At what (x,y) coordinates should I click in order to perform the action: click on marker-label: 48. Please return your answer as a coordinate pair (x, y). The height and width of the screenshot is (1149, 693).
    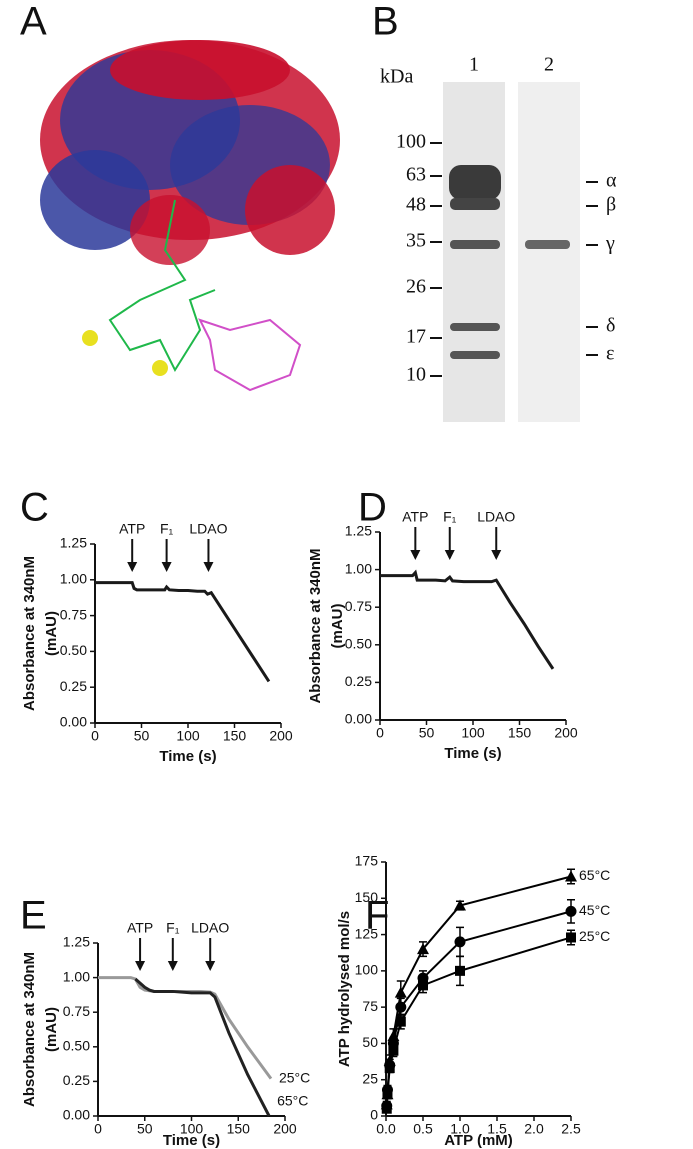
    Looking at the image, I should click on (416, 205).